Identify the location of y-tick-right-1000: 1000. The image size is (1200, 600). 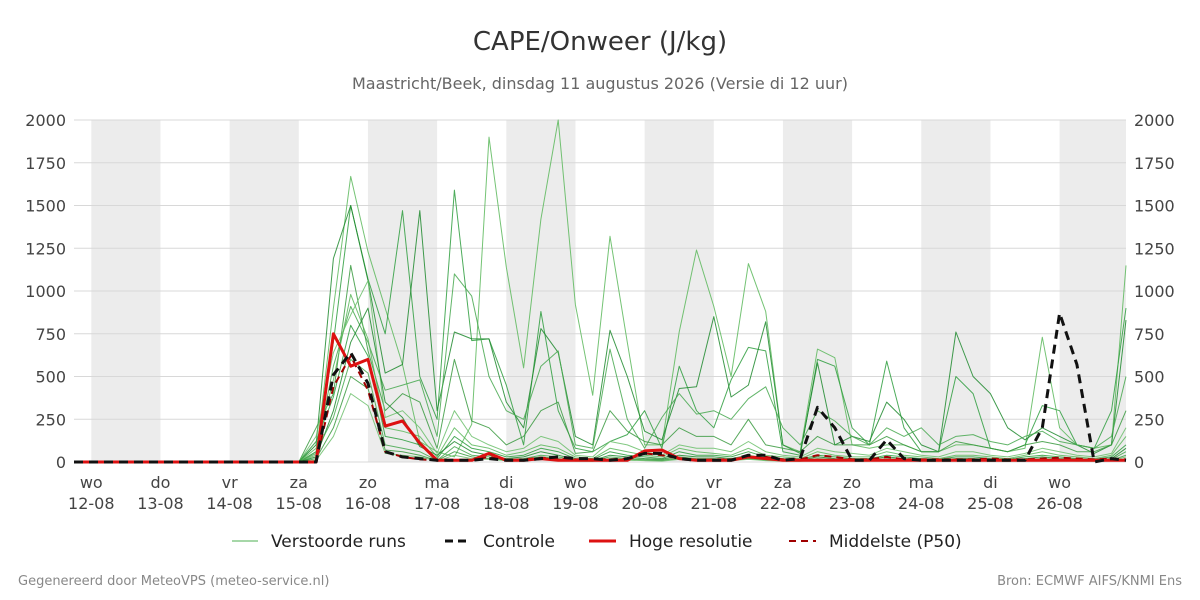
(1154, 291).